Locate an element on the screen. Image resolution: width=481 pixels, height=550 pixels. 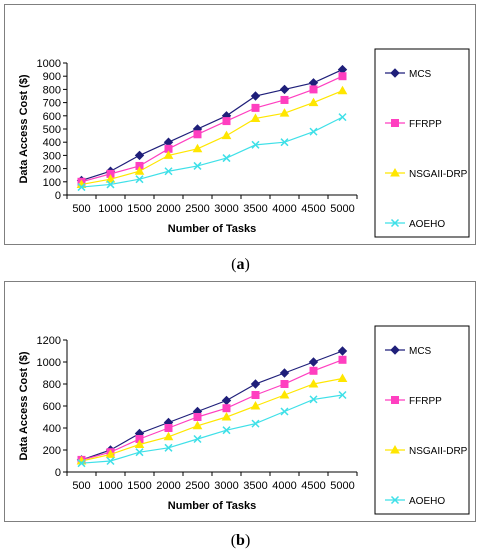
series-line-nsgaii-drp is located at coordinates (212, 138).